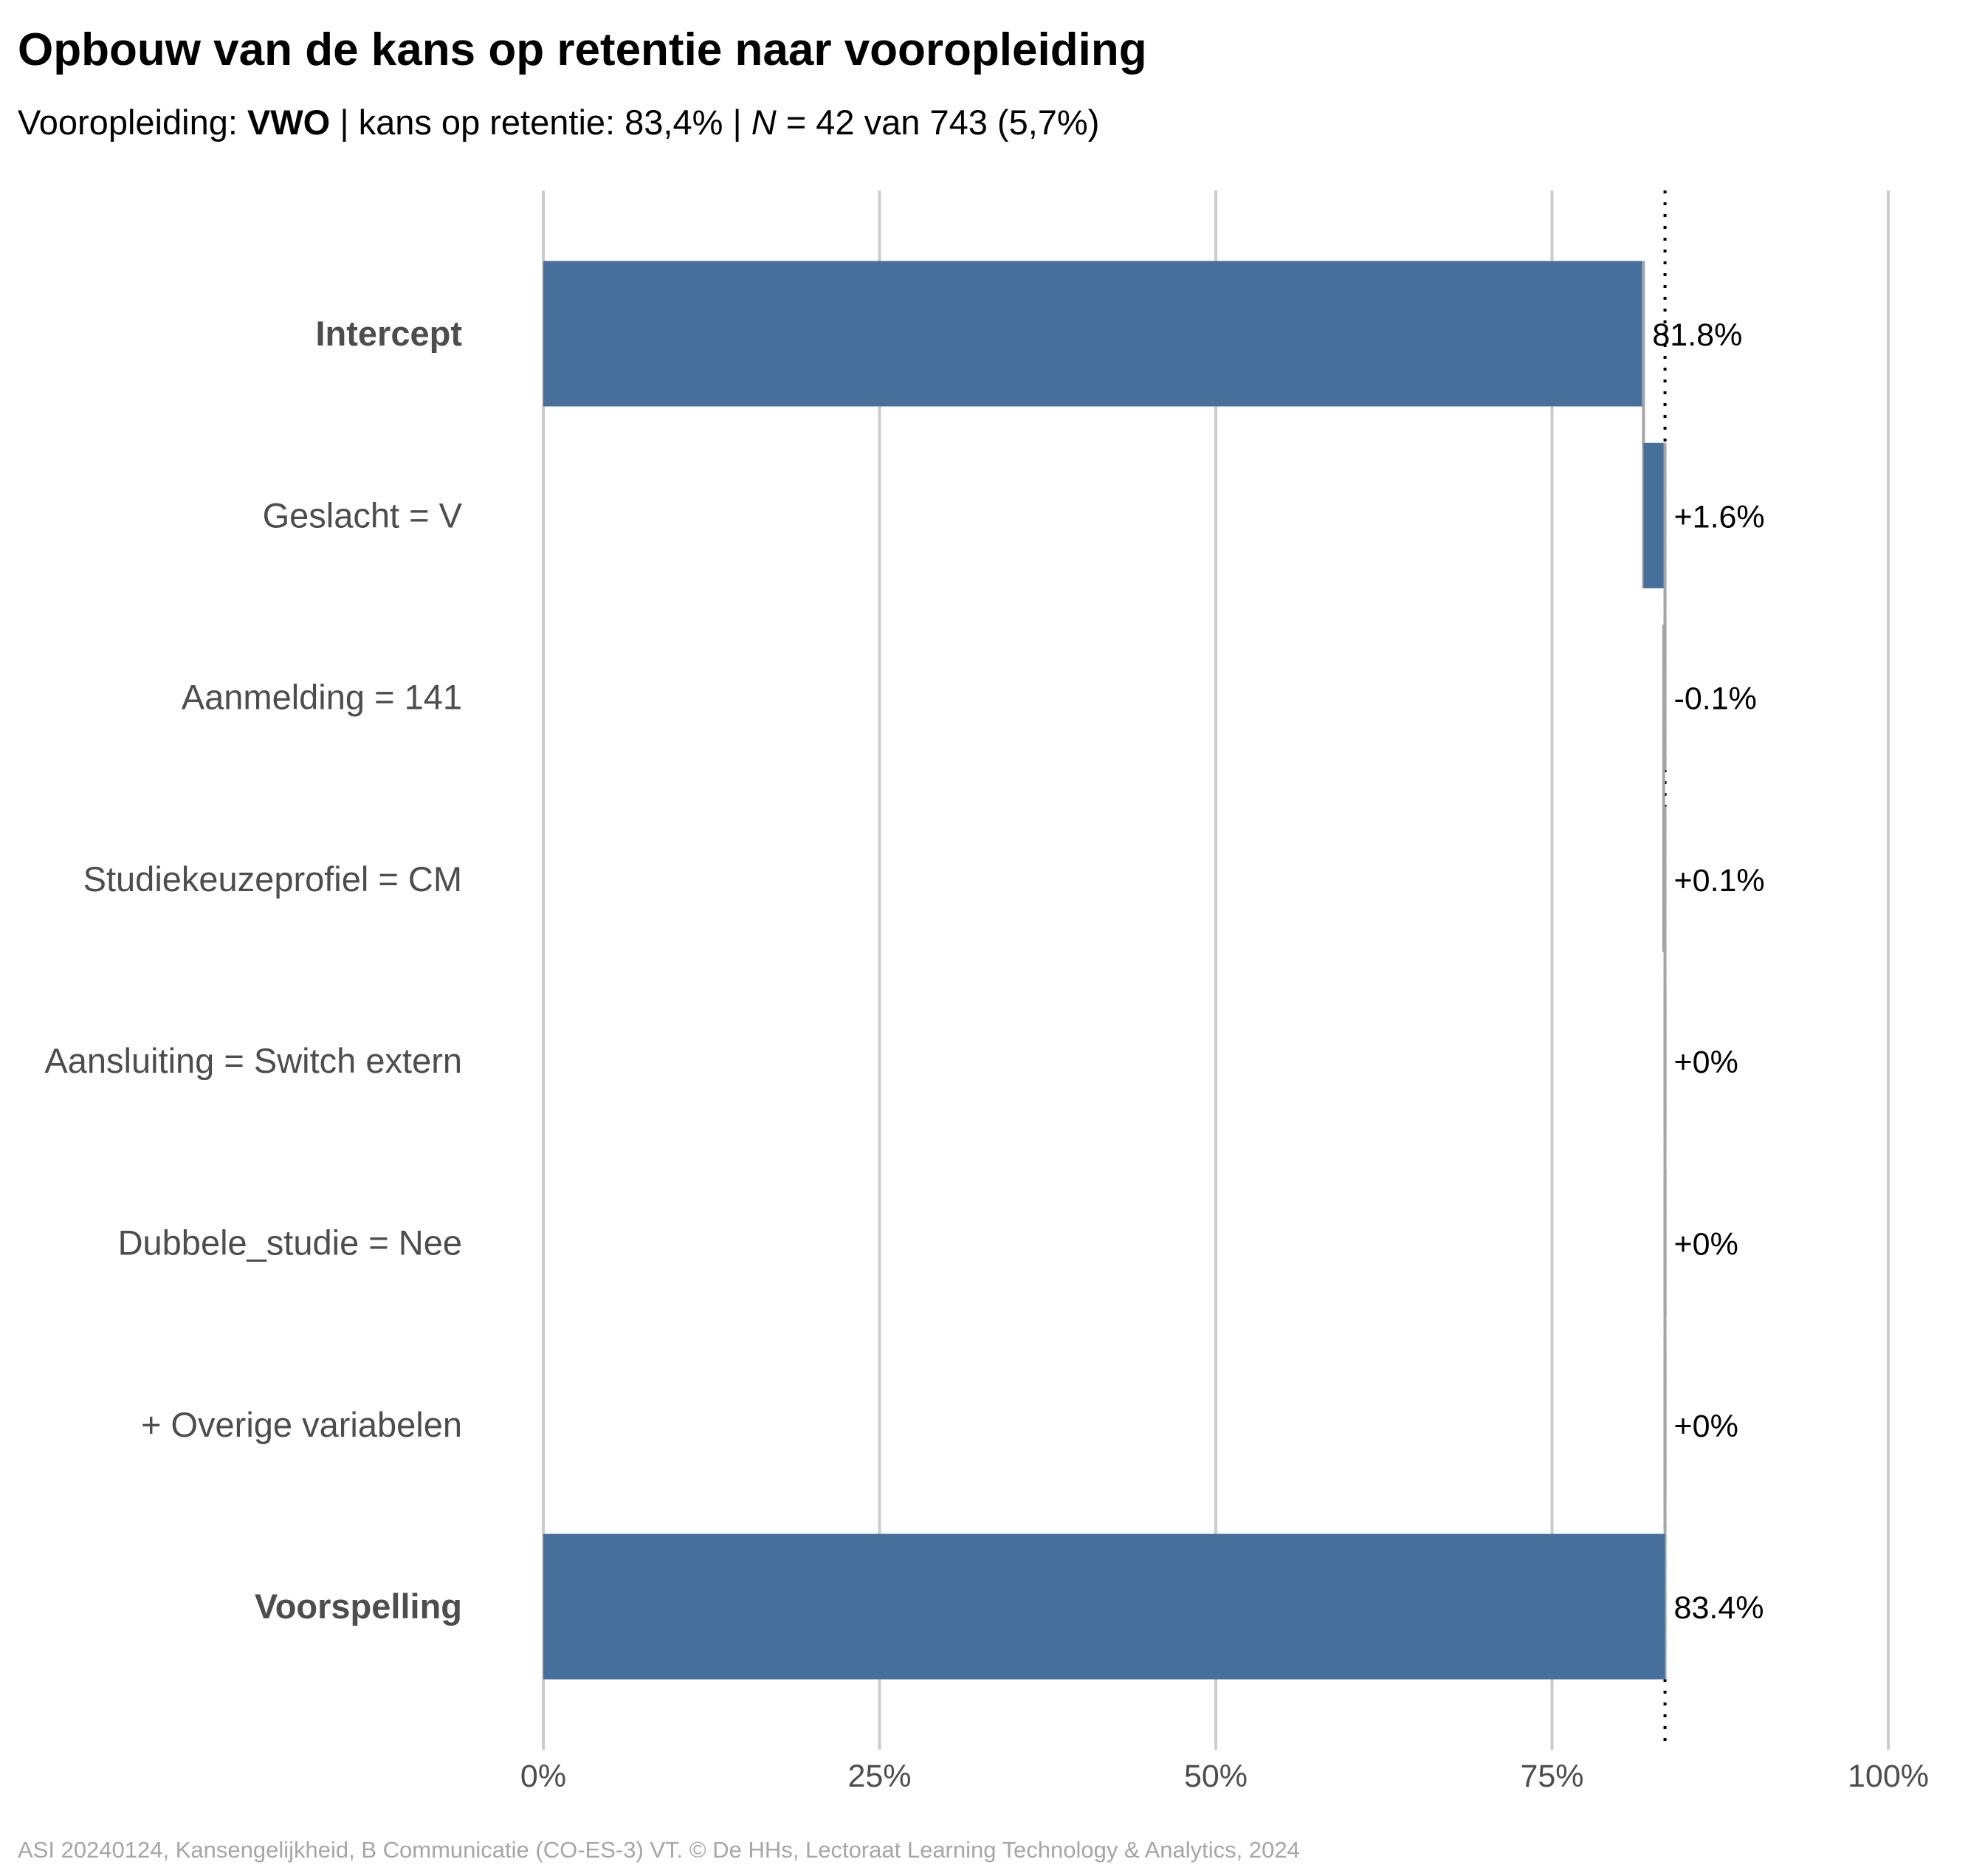 This screenshot has height=1876, width=1968. What do you see at coordinates (359, 1606) in the screenshot?
I see `category-label: Voorspelling` at bounding box center [359, 1606].